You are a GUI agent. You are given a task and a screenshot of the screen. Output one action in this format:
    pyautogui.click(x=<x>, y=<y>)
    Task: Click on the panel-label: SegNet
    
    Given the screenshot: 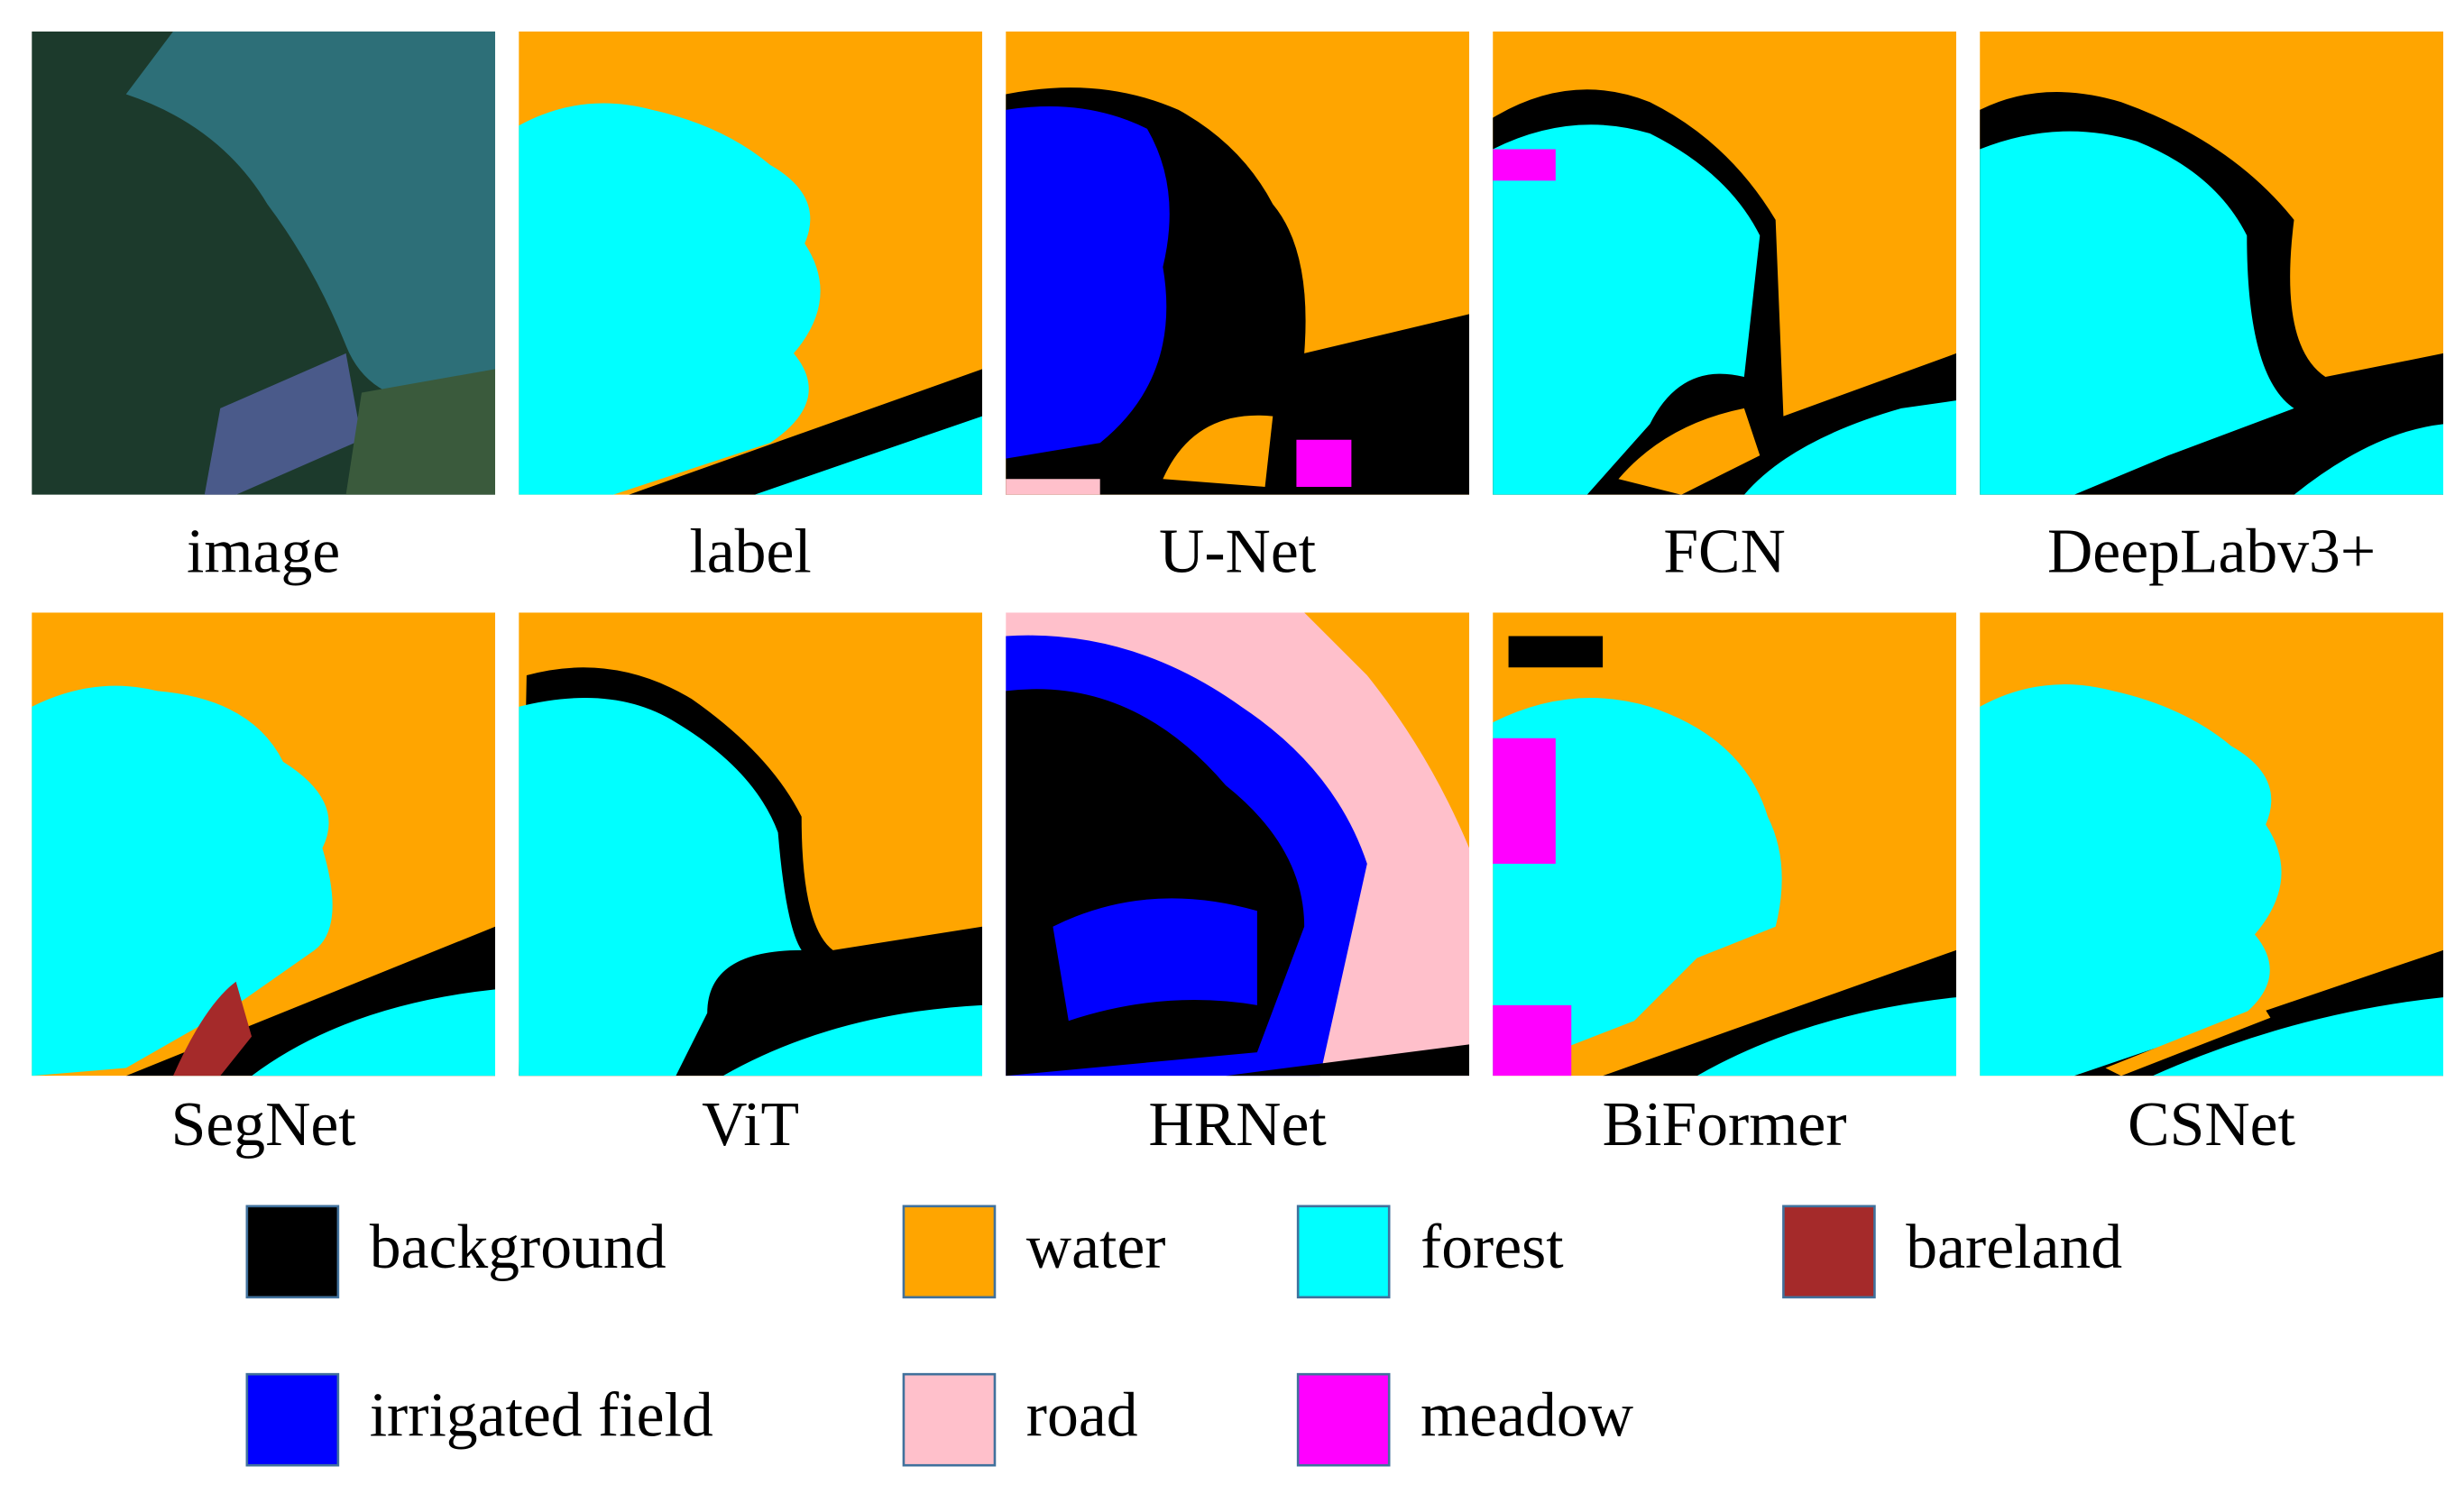 What is the action you would take?
    pyautogui.click(x=263, y=1124)
    